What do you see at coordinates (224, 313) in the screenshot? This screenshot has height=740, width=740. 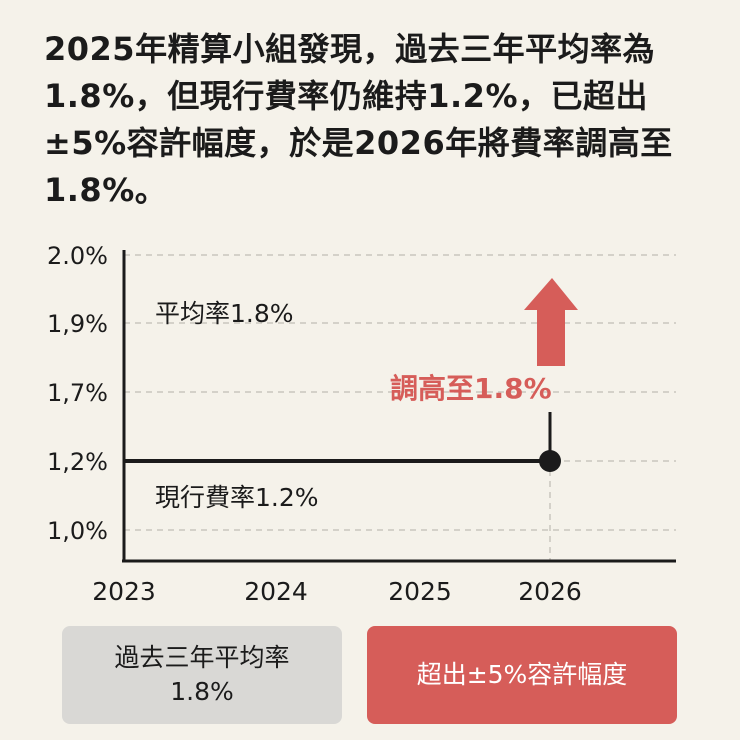 I see `average-rate-label: 平均率1.8%` at bounding box center [224, 313].